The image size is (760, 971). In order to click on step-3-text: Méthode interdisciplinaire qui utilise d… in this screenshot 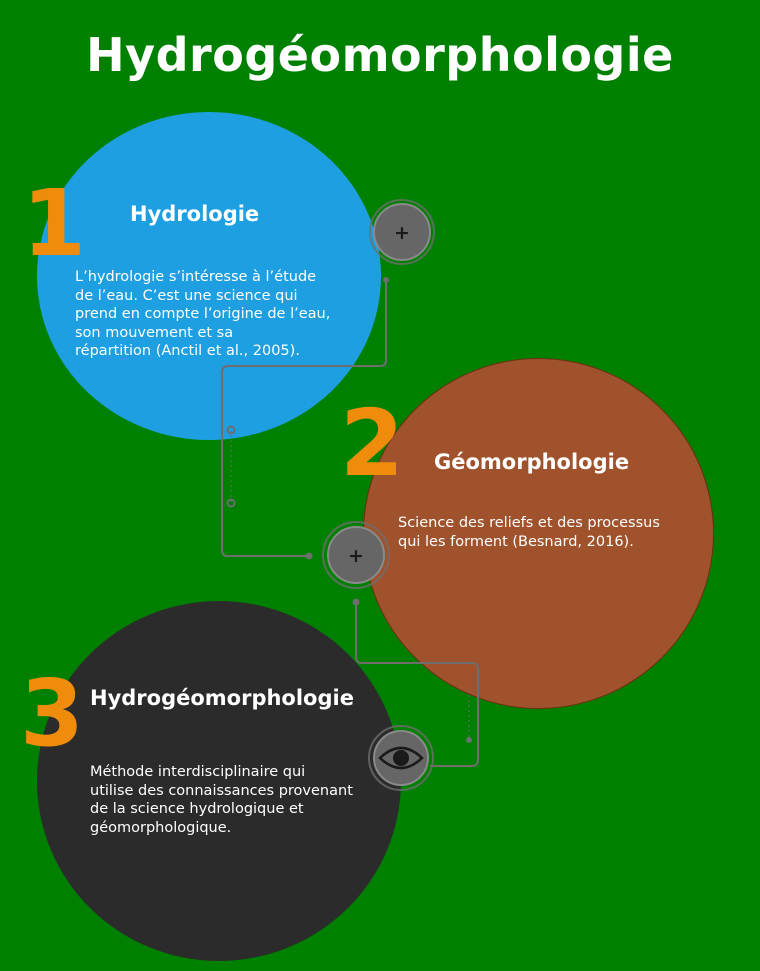, I will do `click(221, 800)`.